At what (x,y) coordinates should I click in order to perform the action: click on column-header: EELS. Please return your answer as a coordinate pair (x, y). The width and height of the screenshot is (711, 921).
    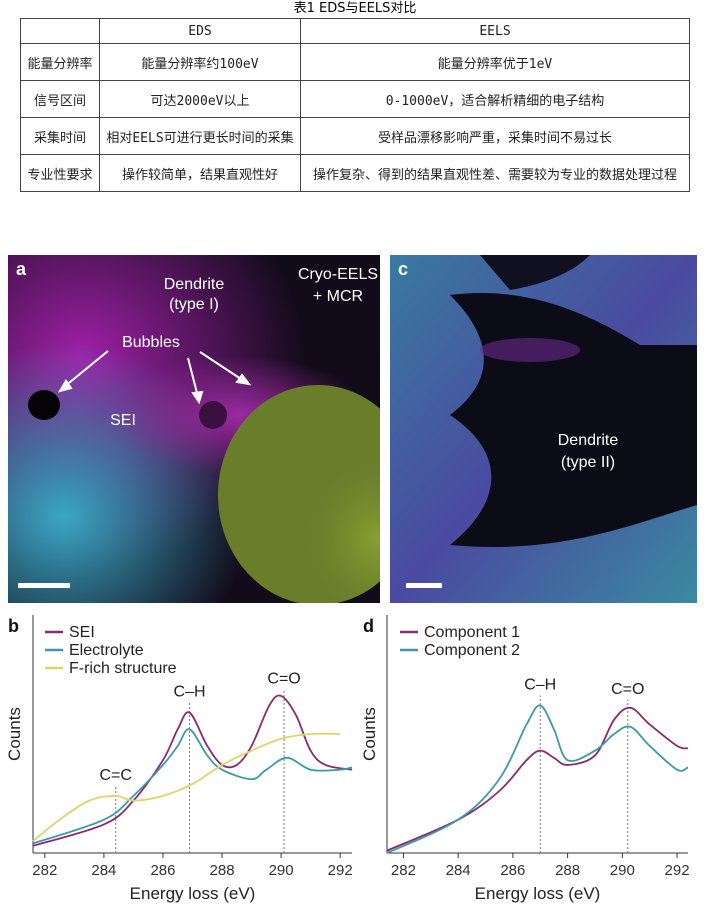
    Looking at the image, I should click on (495, 31).